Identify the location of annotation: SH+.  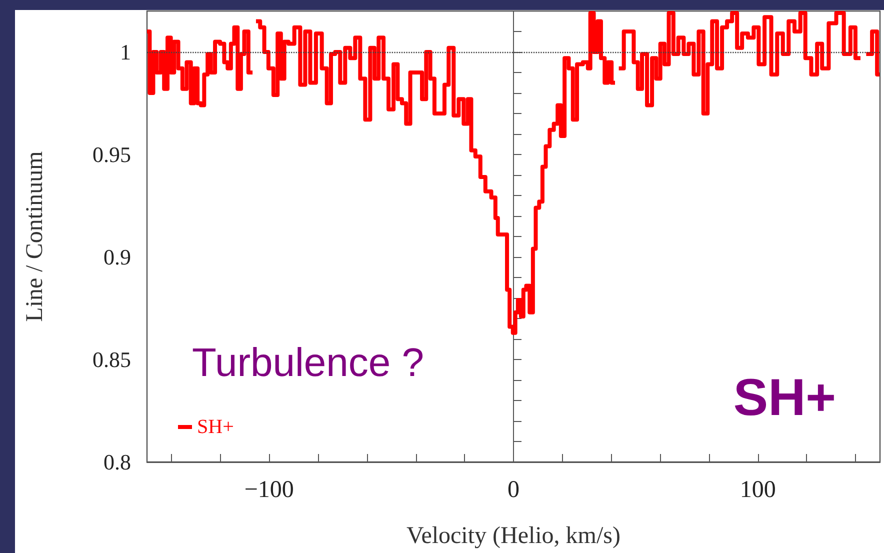
(784, 398).